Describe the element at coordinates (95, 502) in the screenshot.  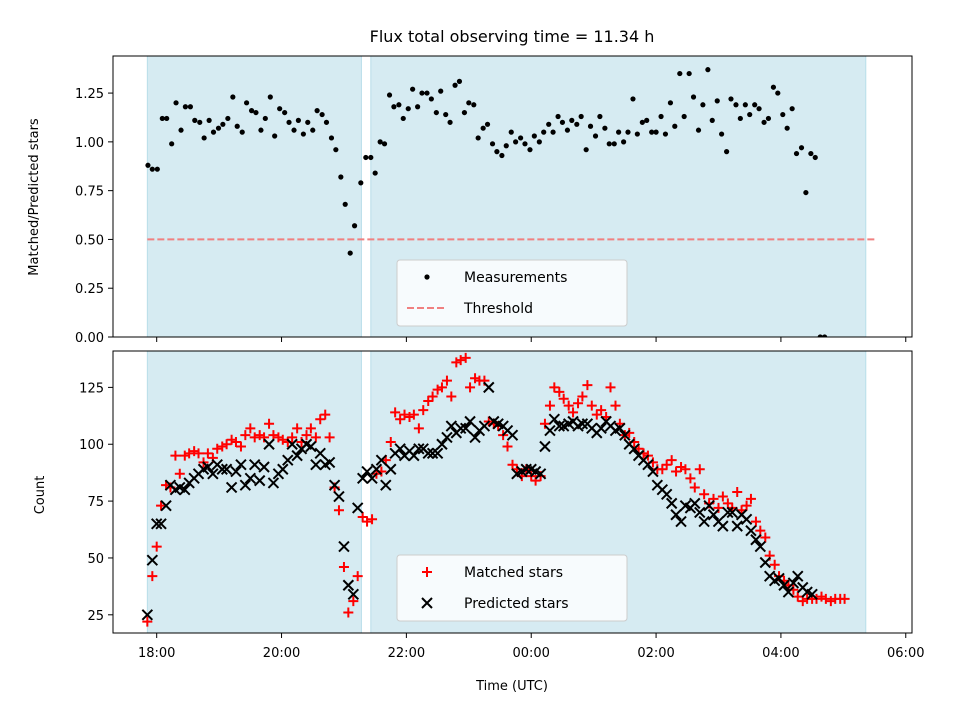
I see `bottom-y-tick-label: 75` at that location.